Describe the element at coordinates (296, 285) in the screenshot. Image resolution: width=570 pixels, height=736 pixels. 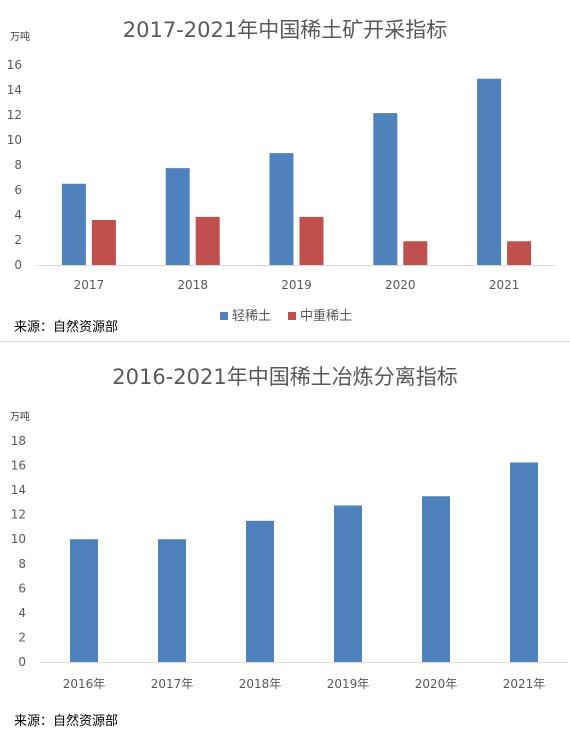
I see `x-tick-label: 2019` at that location.